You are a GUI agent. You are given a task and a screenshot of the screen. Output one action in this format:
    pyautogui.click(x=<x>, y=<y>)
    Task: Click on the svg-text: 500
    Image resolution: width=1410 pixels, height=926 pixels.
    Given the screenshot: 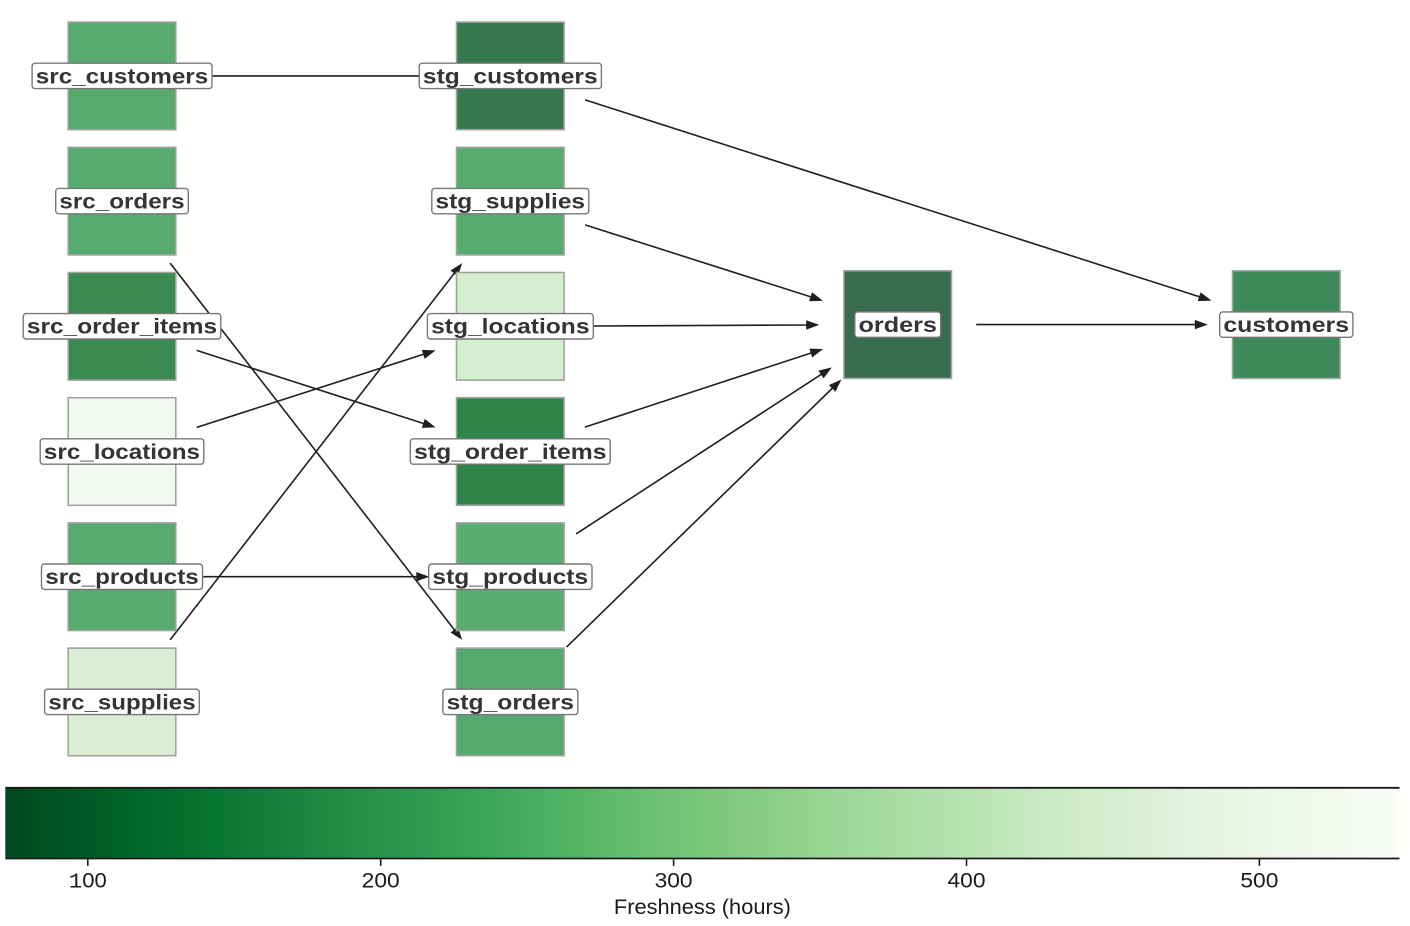 What is the action you would take?
    pyautogui.click(x=1259, y=881)
    